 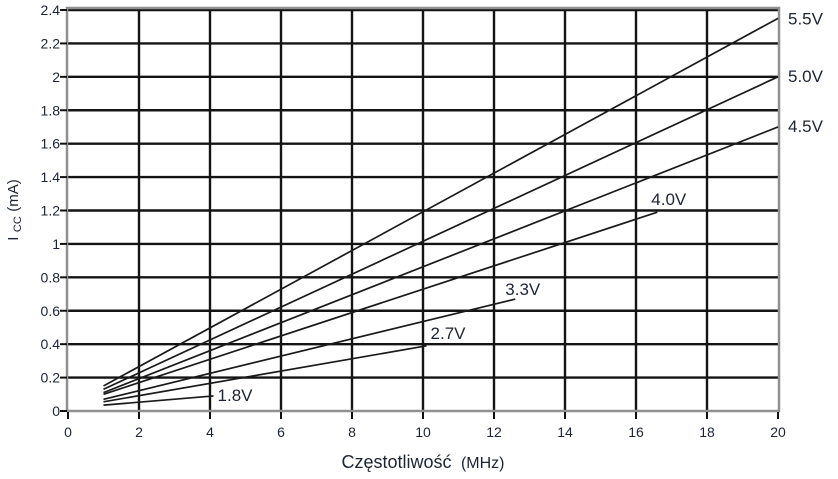 I want to click on x-axis-title: Częstotliwość (MHz), so click(x=422, y=462).